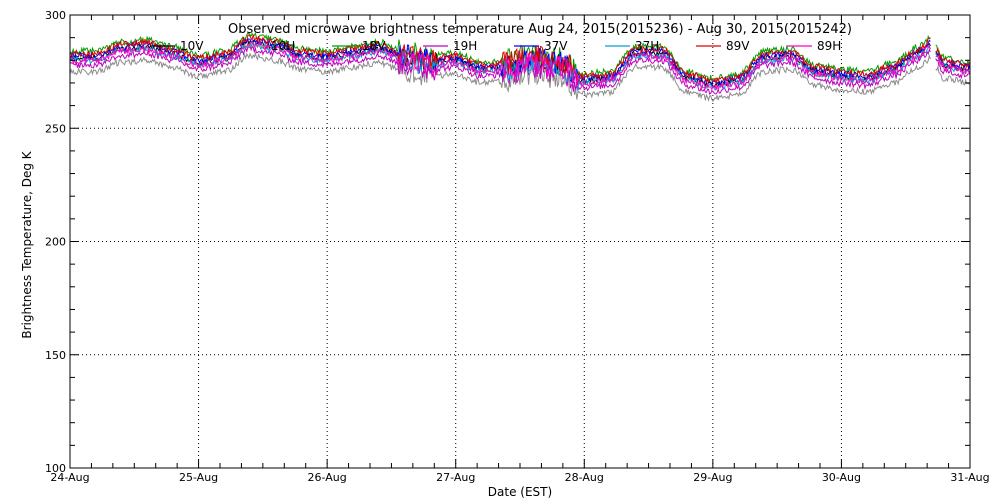 The image size is (1000, 500). Describe the element at coordinates (738, 46) in the screenshot. I see `legend-label-89v: 89V` at that location.